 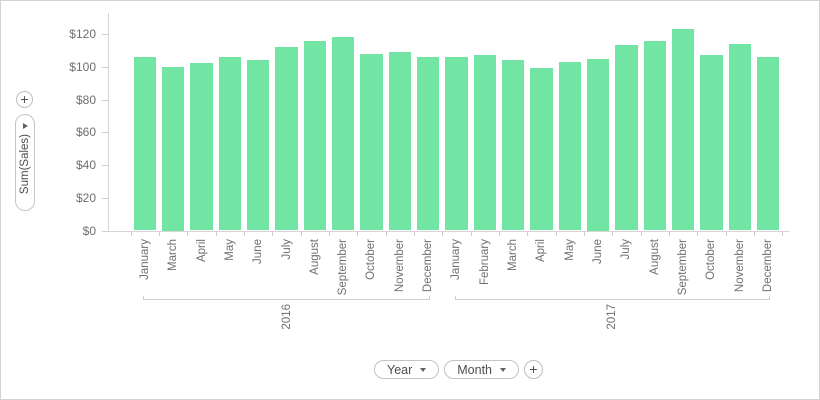 I want to click on month-label-2017-december: December, so click(x=768, y=266).